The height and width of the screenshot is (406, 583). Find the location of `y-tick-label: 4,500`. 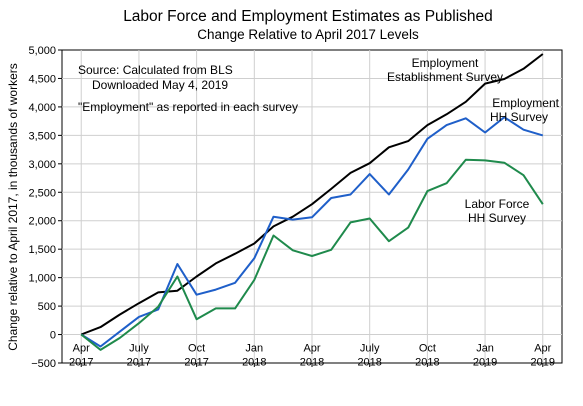

y-tick-label: 4,500 is located at coordinates (42, 79).